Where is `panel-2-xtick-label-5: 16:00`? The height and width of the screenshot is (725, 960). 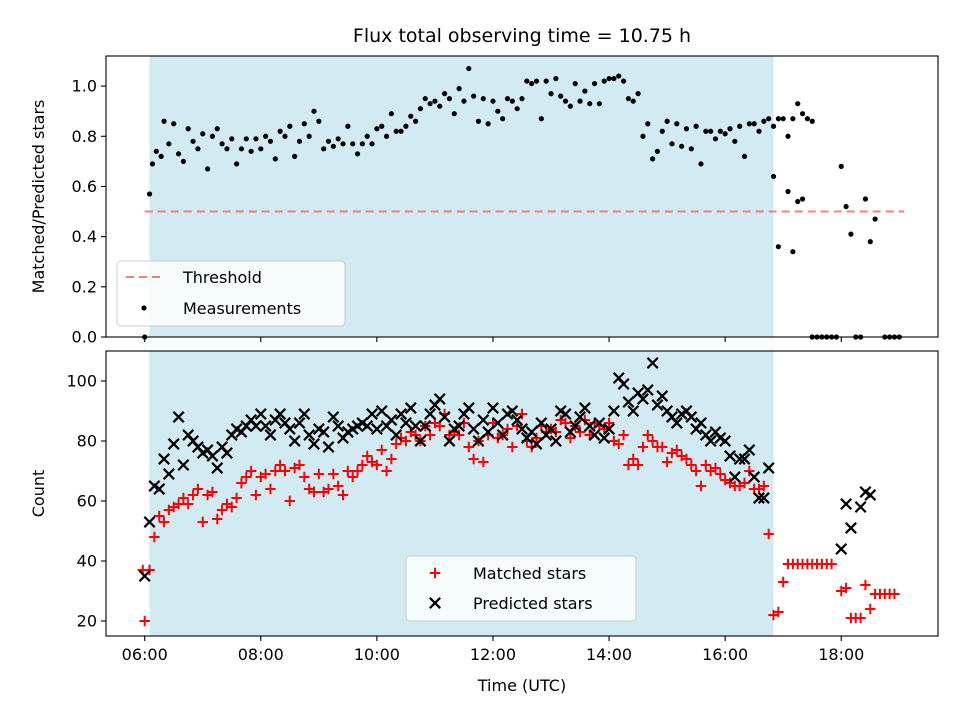
panel-2-xtick-label-5: 16:00 is located at coordinates (725, 654).